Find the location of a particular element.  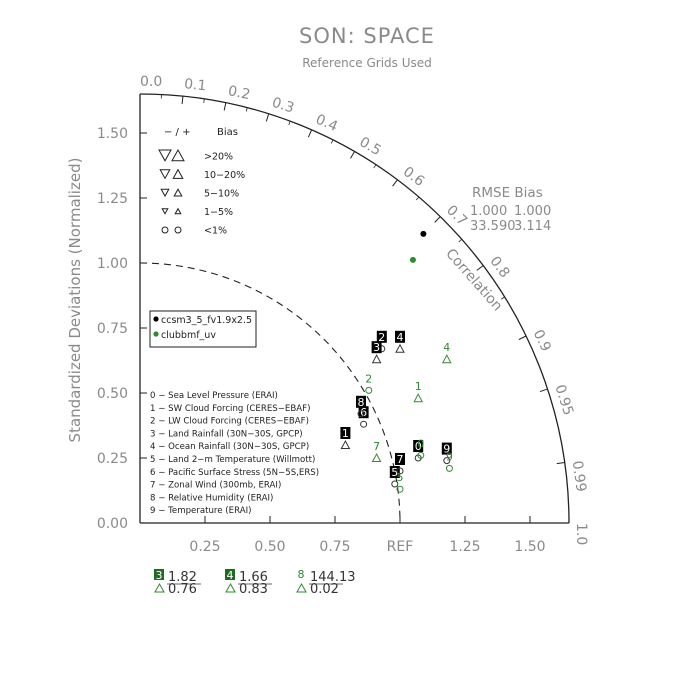

x-tick-label: 0.75 is located at coordinates (334, 547).